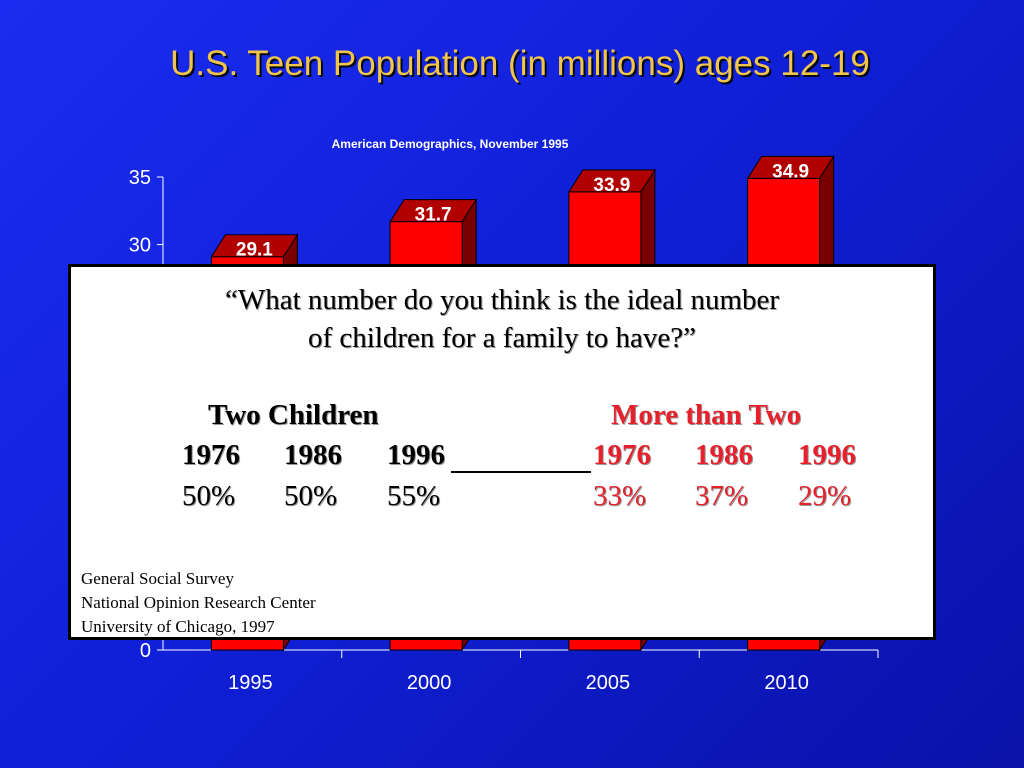  Describe the element at coordinates (450, 144) in the screenshot. I see `chart-subtitle: American Demographics, November 1995` at that location.